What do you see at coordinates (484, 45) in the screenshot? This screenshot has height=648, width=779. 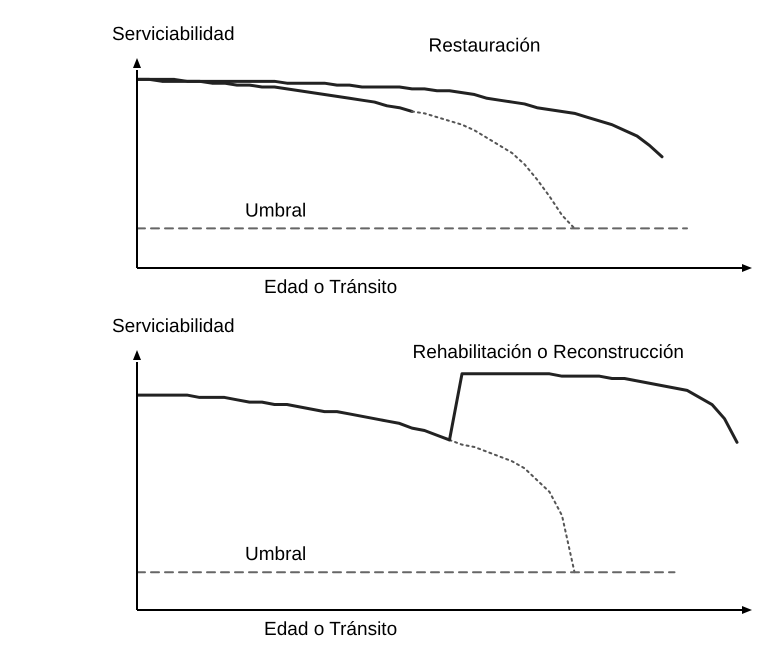 I see `series-label: Restauración` at bounding box center [484, 45].